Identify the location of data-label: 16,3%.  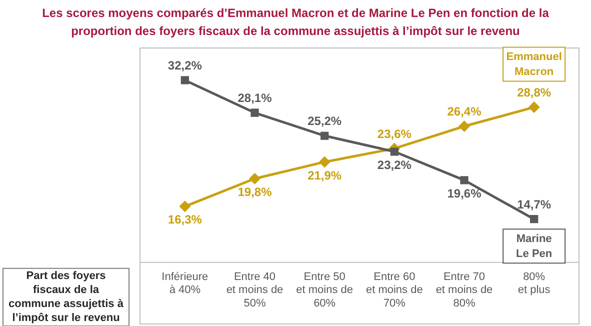
(185, 219).